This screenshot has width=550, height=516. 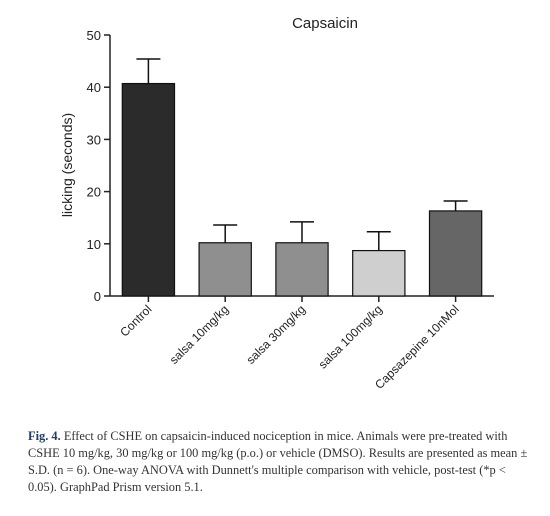 What do you see at coordinates (44, 436) in the screenshot?
I see `caption-label: Fig. 4.` at bounding box center [44, 436].